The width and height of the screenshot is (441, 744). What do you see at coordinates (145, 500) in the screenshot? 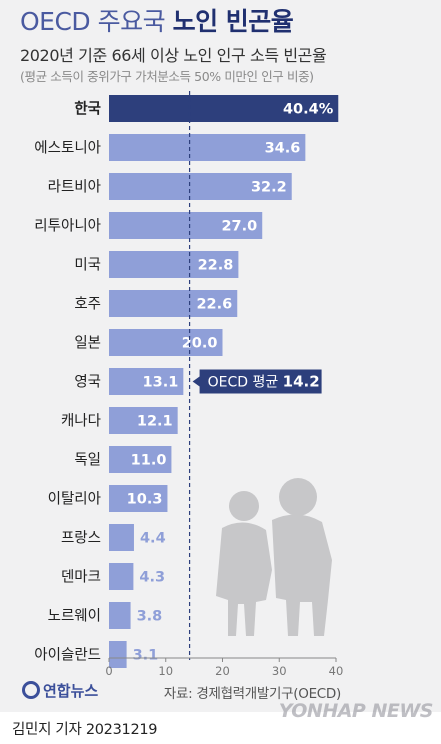
I see `value-label: 10.3` at bounding box center [145, 500].